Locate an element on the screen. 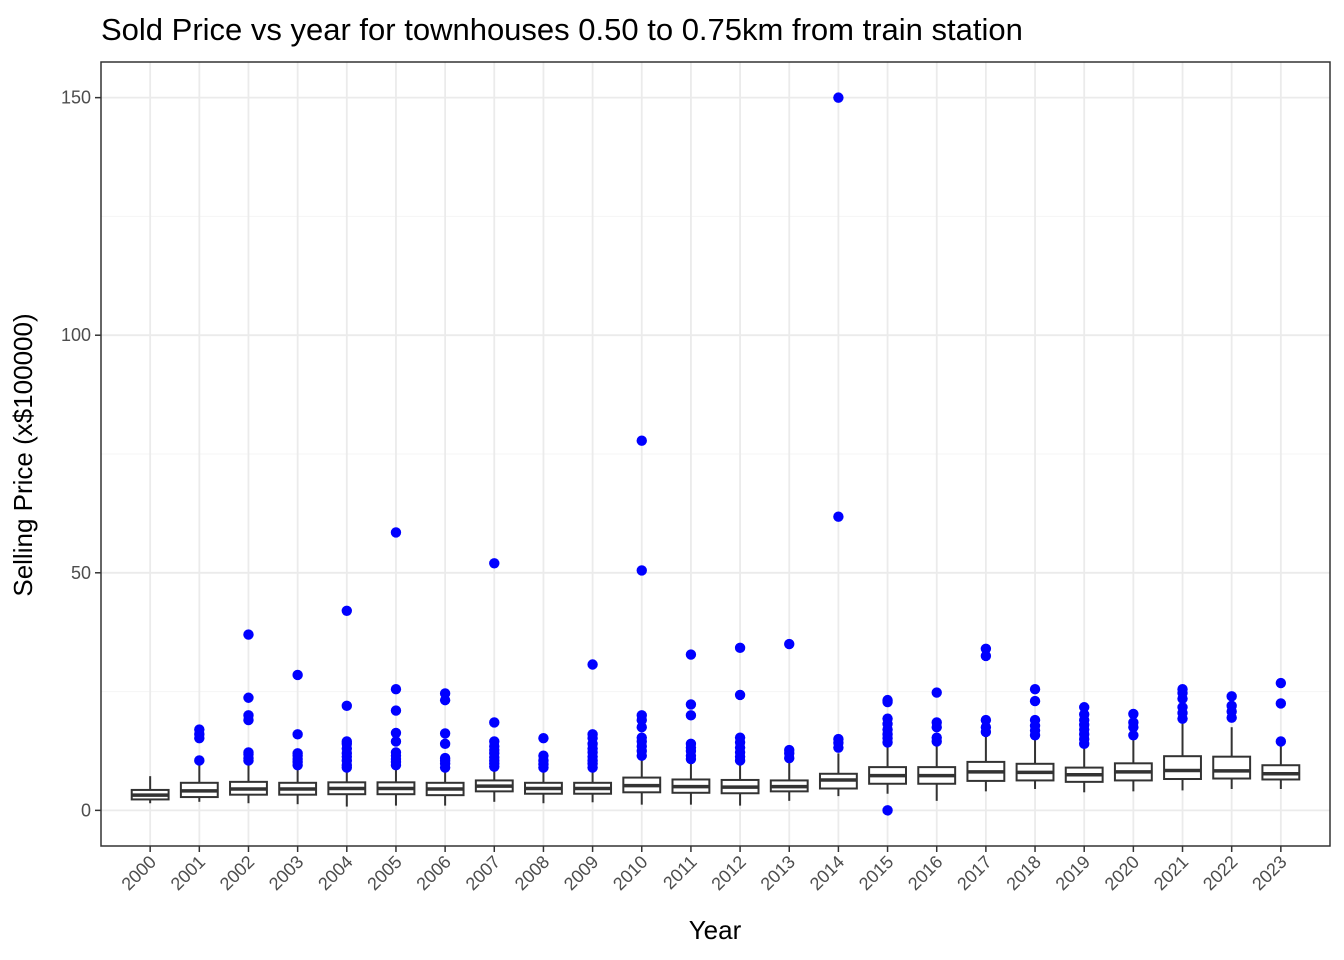  box-2023 is located at coordinates (1281, 767).